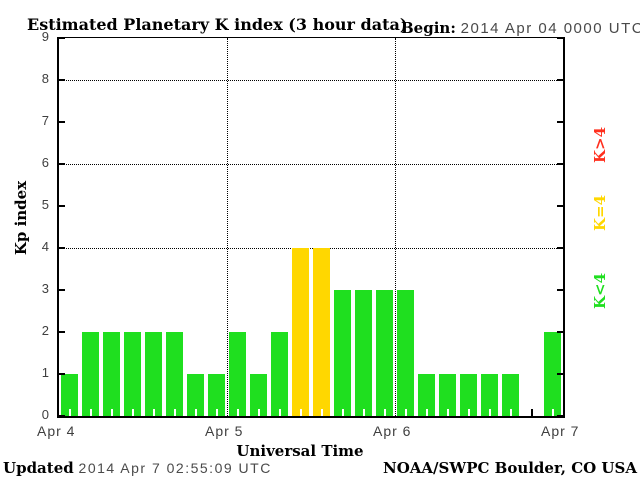 The image size is (640, 480). What do you see at coordinates (45, 330) in the screenshot?
I see `y-tick-label: 2` at bounding box center [45, 330].